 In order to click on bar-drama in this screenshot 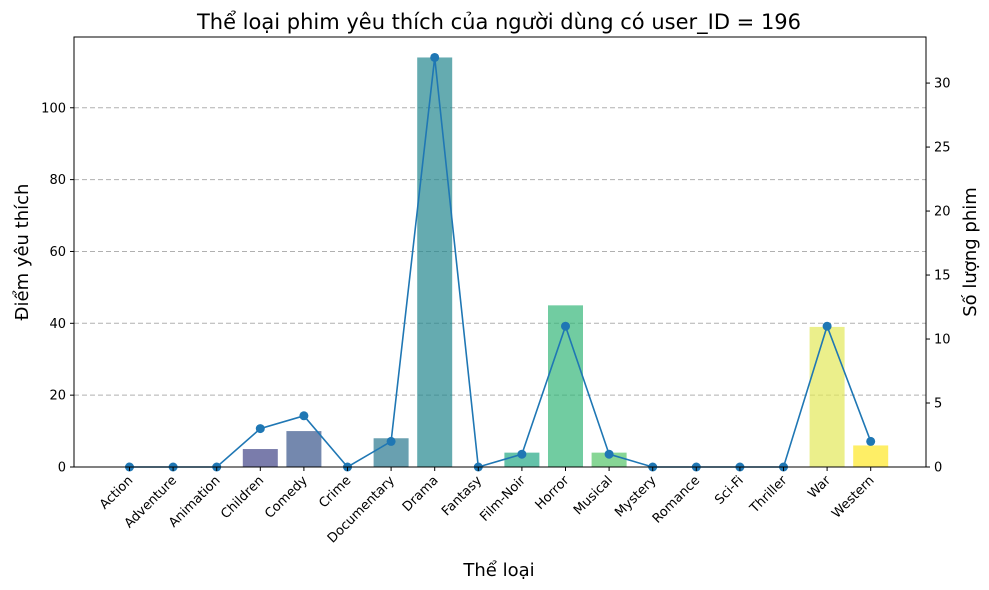, I will do `click(435, 262)`.